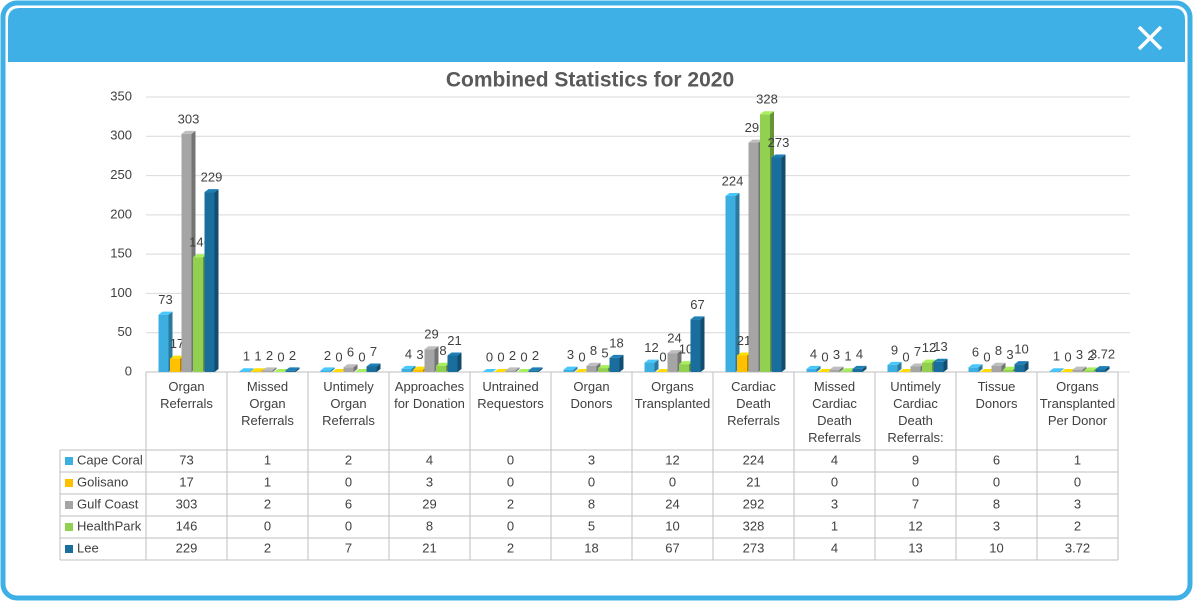 The height and width of the screenshot is (601, 1193). Describe the element at coordinates (267, 403) in the screenshot. I see `category-cell: Missed Organ Referrals` at that location.